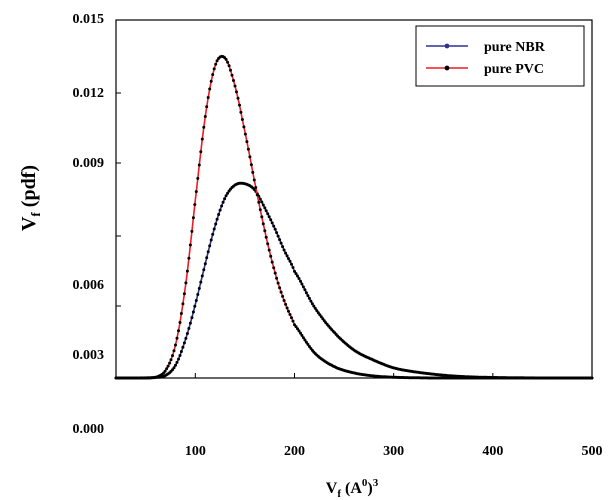 This screenshot has height=500, width=608. Describe the element at coordinates (394, 416) in the screenshot. I see `x-axis-ticks: 100 200 300 400 500` at that location.